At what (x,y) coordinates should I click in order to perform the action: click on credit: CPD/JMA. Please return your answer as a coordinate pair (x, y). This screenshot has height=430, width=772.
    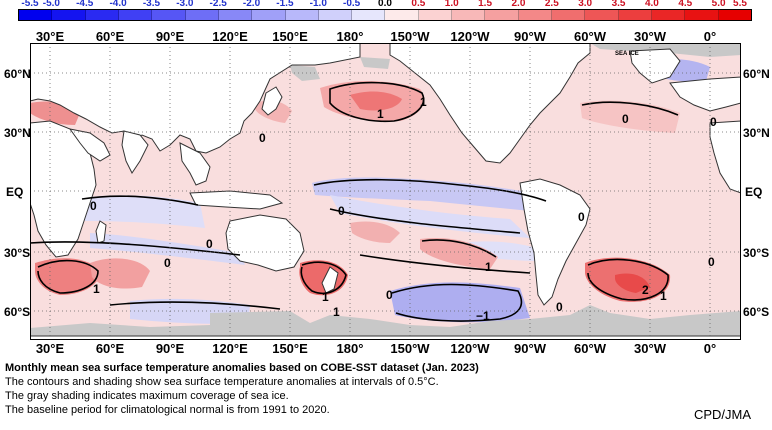
    Looking at the image, I should click on (722, 414).